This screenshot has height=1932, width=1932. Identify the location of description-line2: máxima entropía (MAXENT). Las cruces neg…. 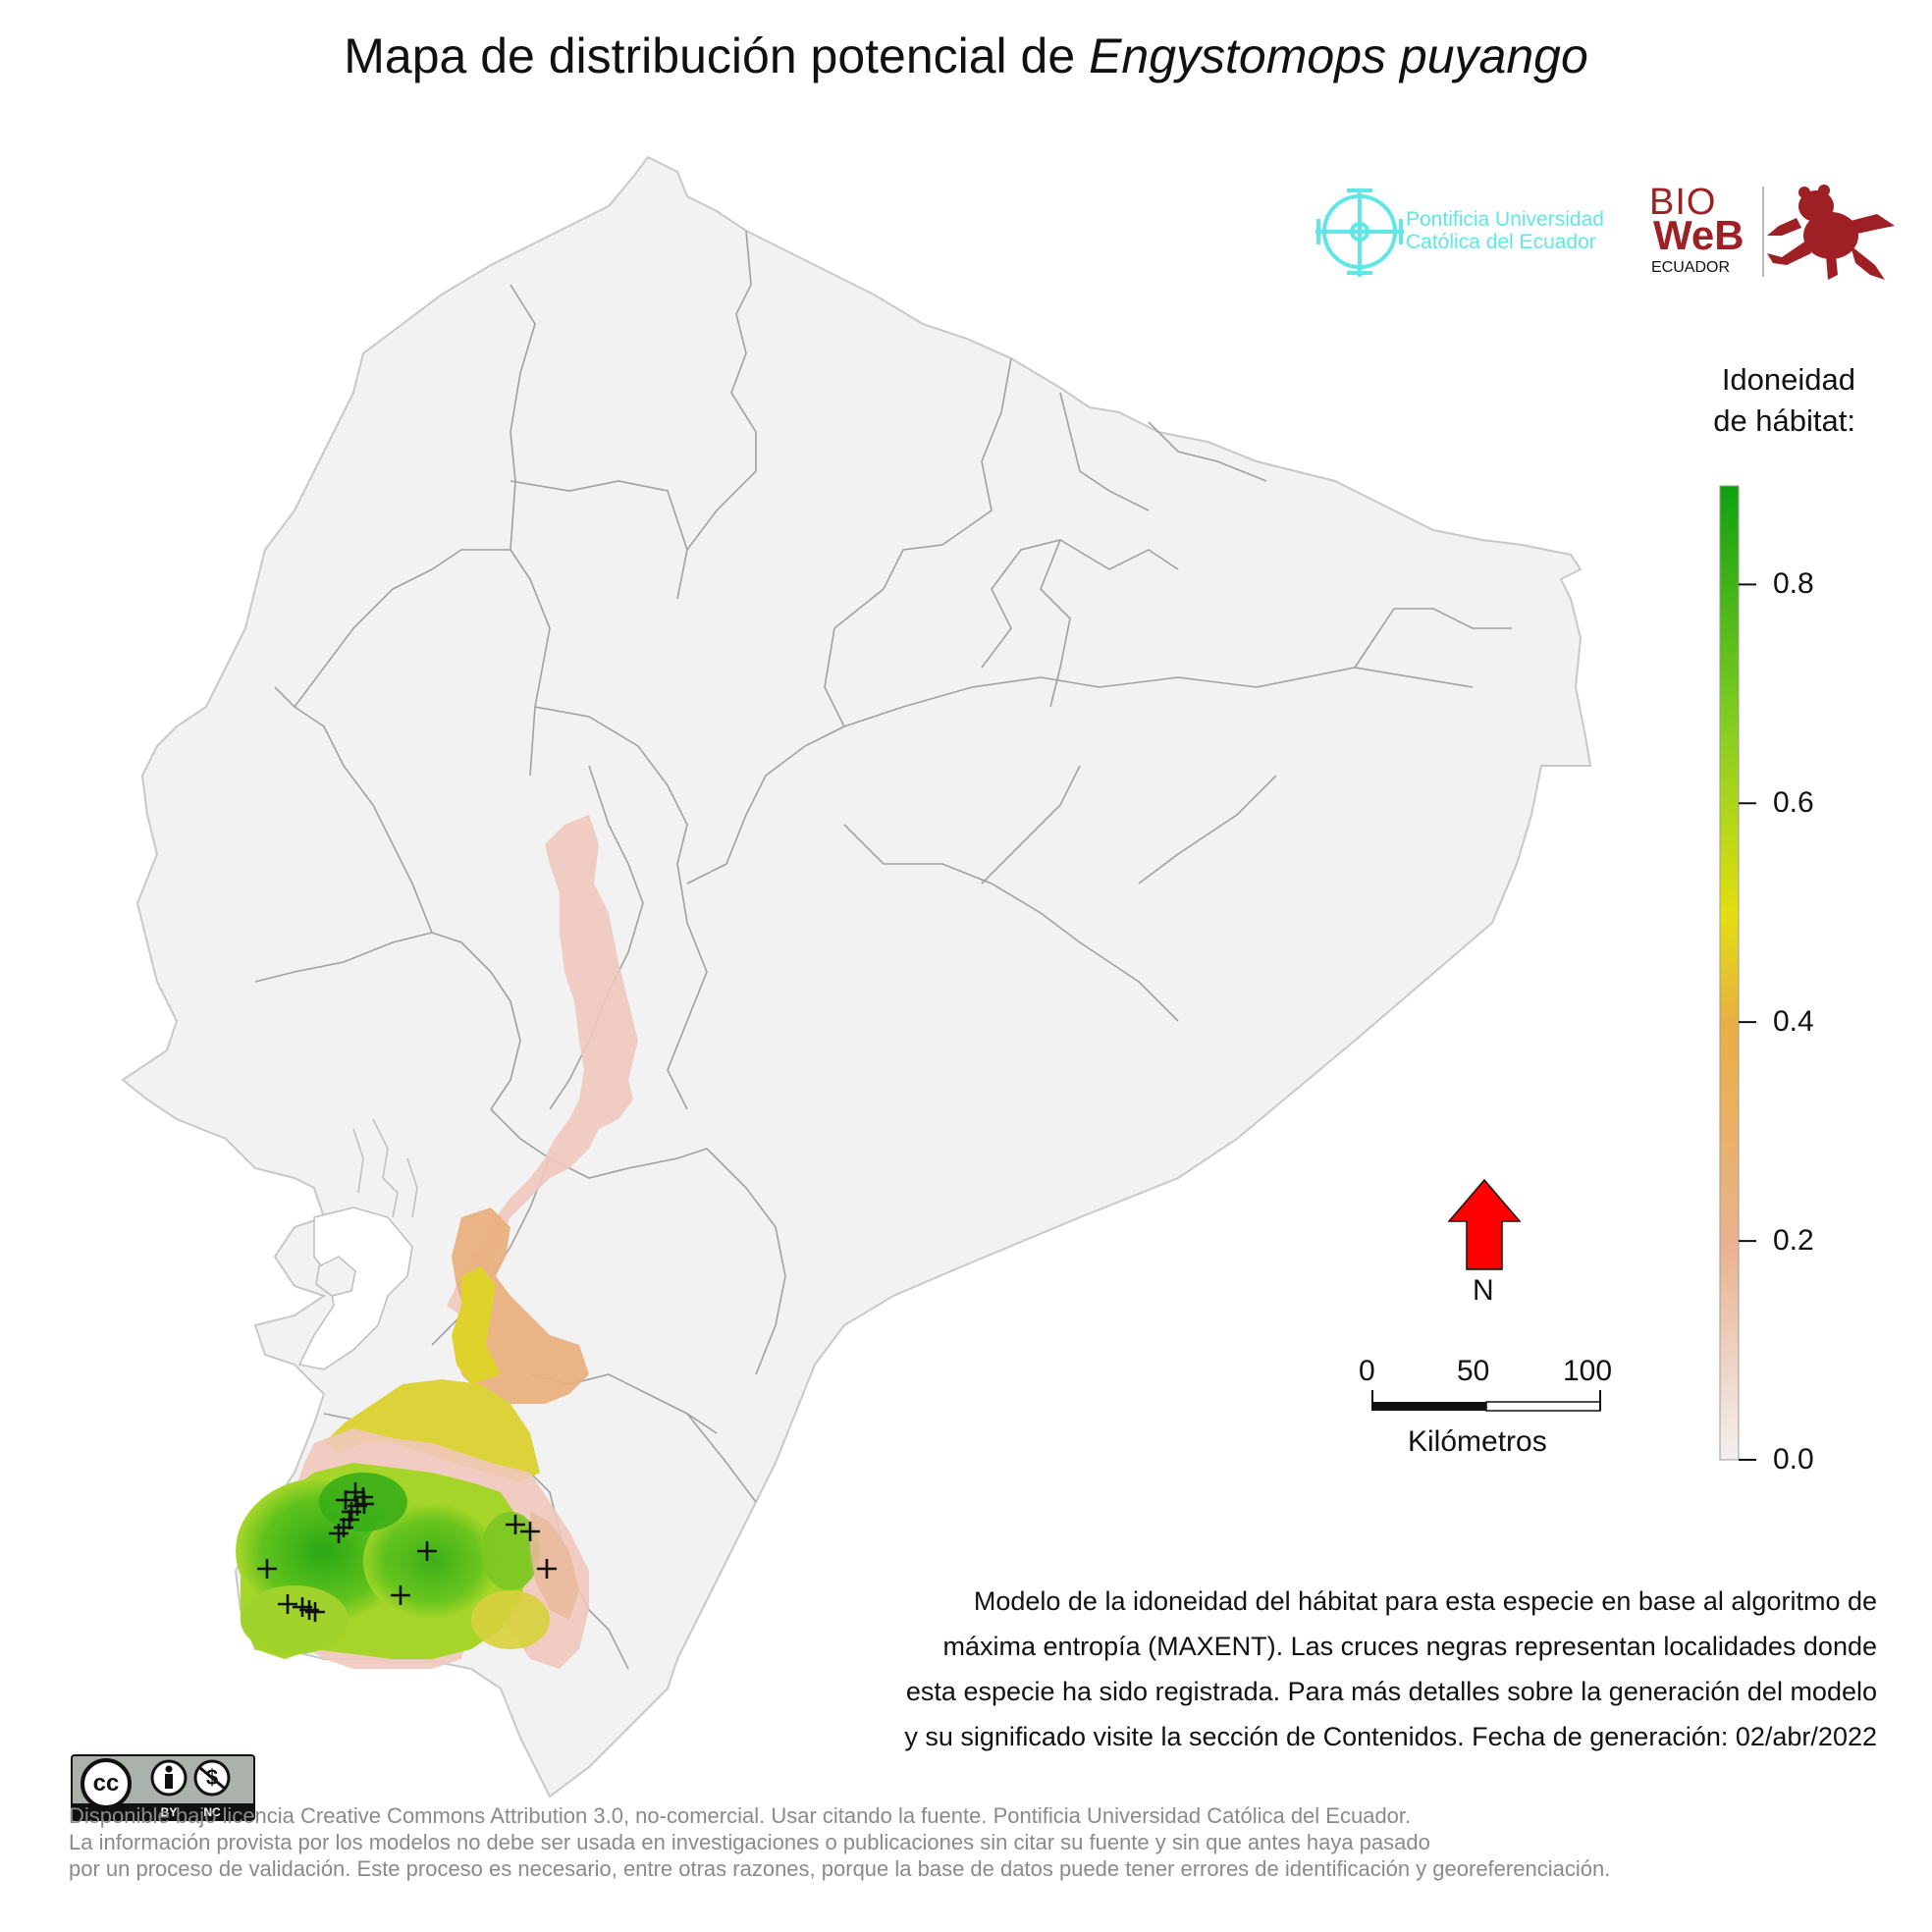
(1409, 1646).